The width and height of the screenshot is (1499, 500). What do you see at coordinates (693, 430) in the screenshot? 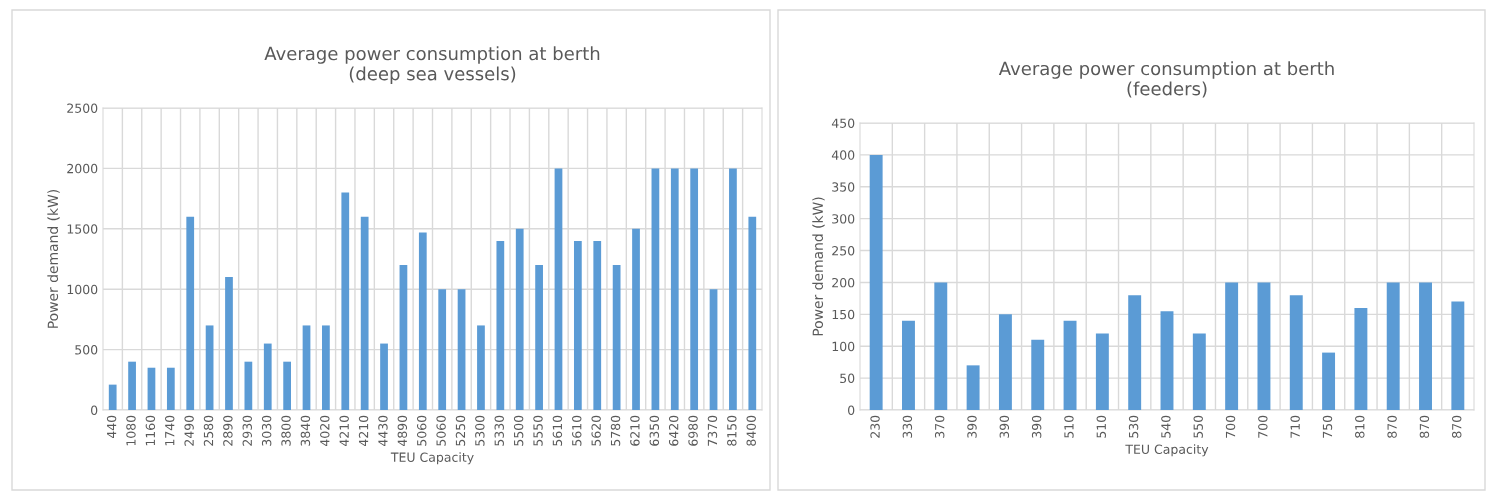
I see `x-tick-label: 6980` at bounding box center [693, 430].